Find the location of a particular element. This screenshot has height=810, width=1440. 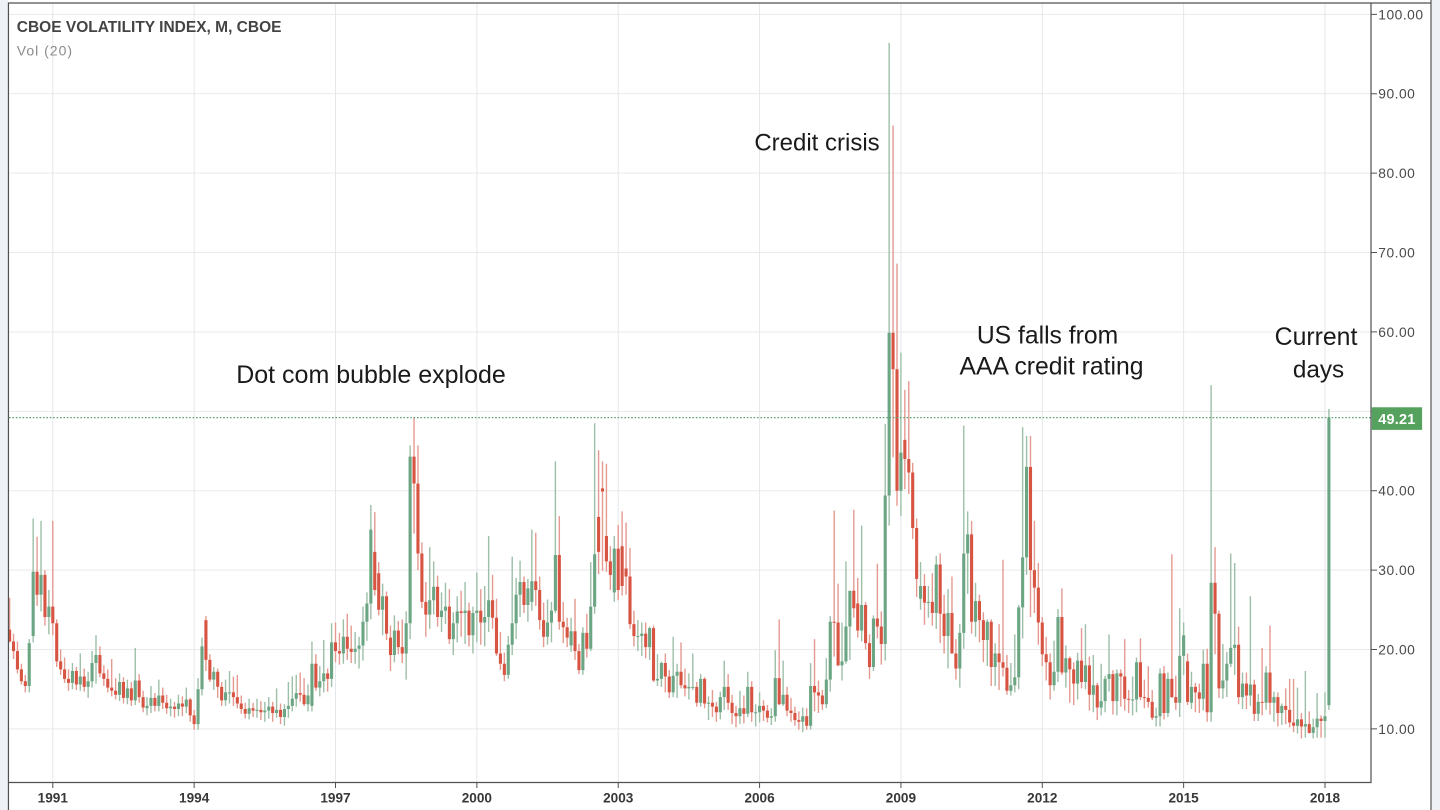

svg-text: Current is located at coordinates (1316, 337).